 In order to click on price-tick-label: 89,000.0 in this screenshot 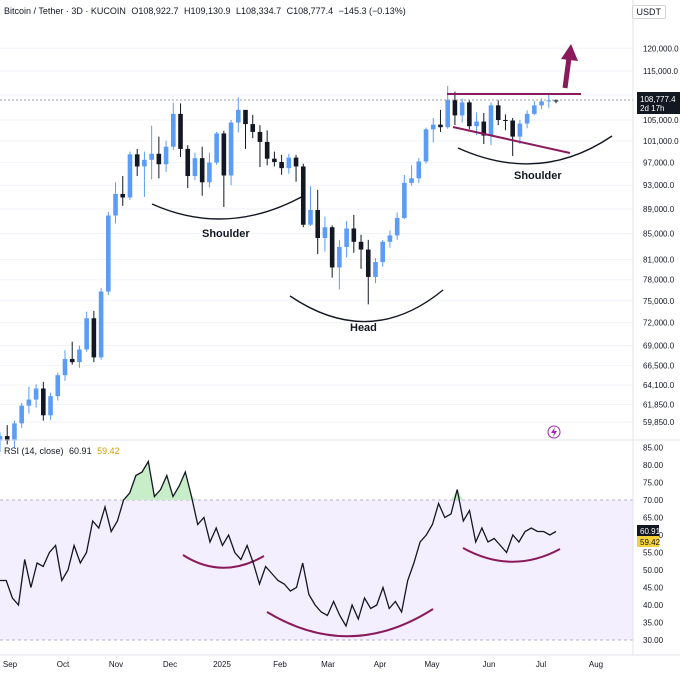, I will do `click(659, 209)`.